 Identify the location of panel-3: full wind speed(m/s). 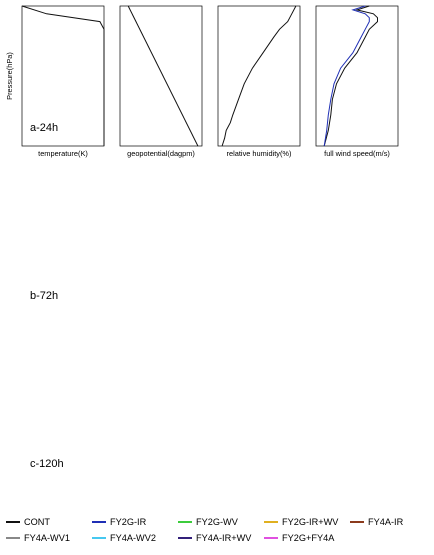
(357, 81).